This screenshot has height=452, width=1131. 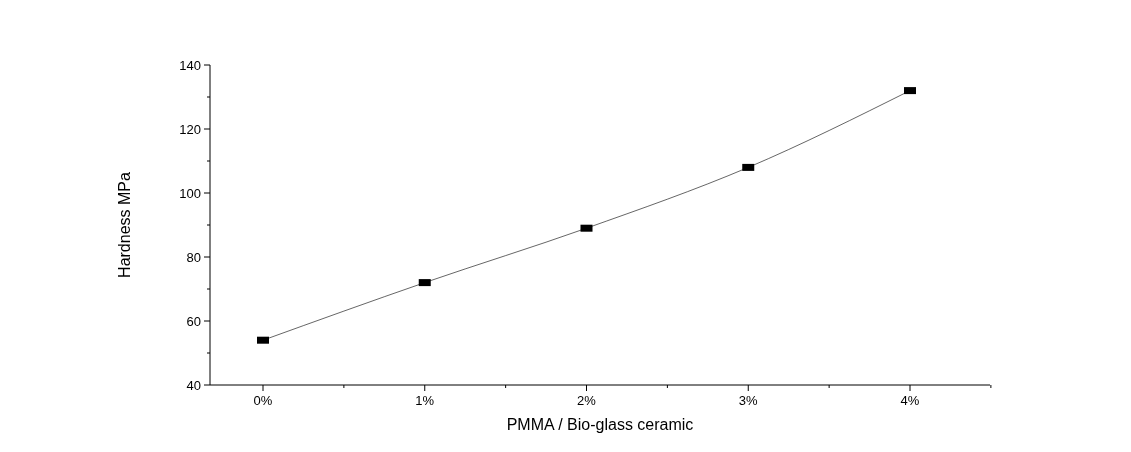 What do you see at coordinates (190, 65) in the screenshot?
I see `y-tick-label: 140` at bounding box center [190, 65].